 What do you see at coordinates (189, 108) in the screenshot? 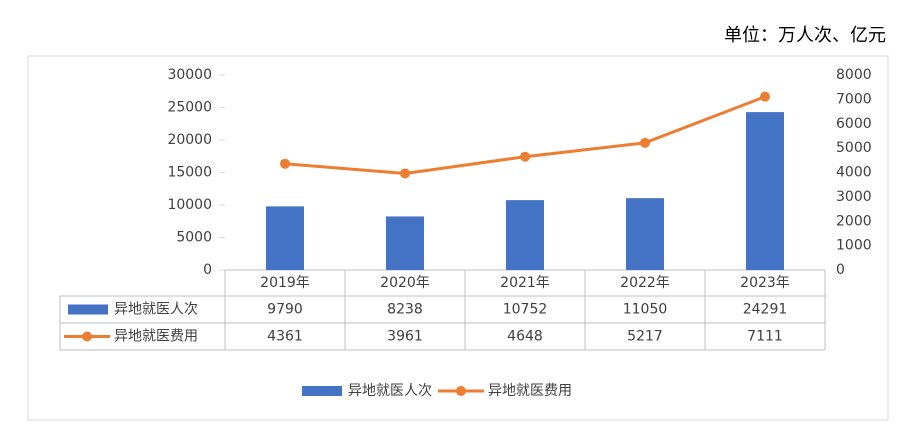
I see `y-tick-label: 25000` at bounding box center [189, 108].